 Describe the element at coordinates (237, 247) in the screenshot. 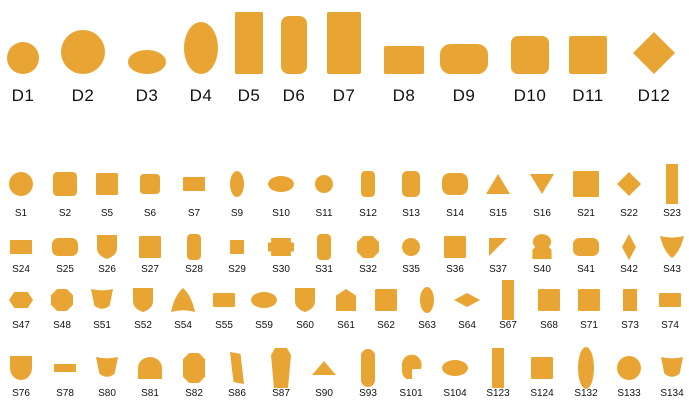

I see `square-small-shape-icon` at that location.